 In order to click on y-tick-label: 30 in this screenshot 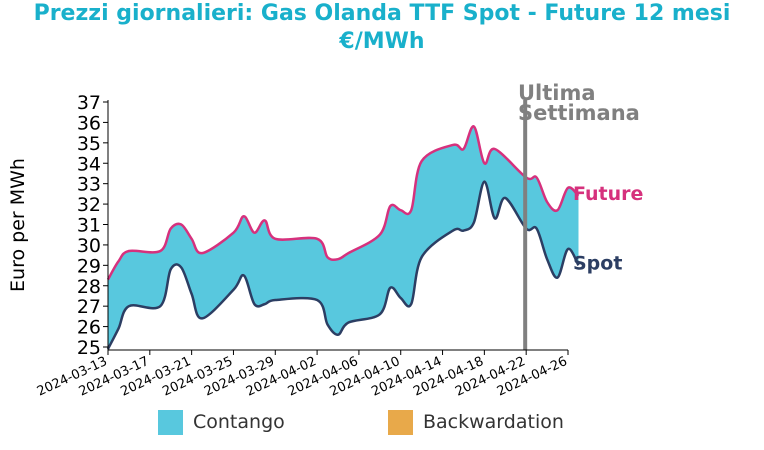, I will do `click(89, 246)`.